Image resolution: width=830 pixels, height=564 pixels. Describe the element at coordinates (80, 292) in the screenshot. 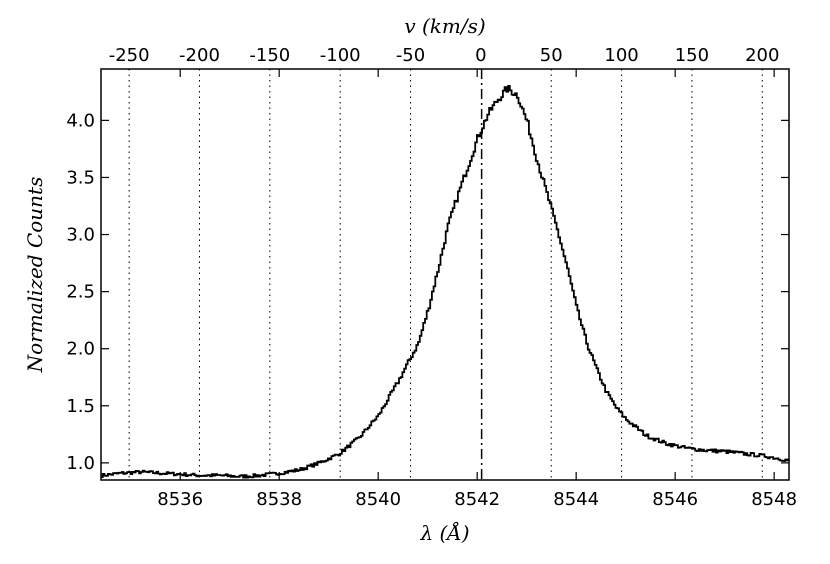

I see `y-tick-label: 2.5` at that location.